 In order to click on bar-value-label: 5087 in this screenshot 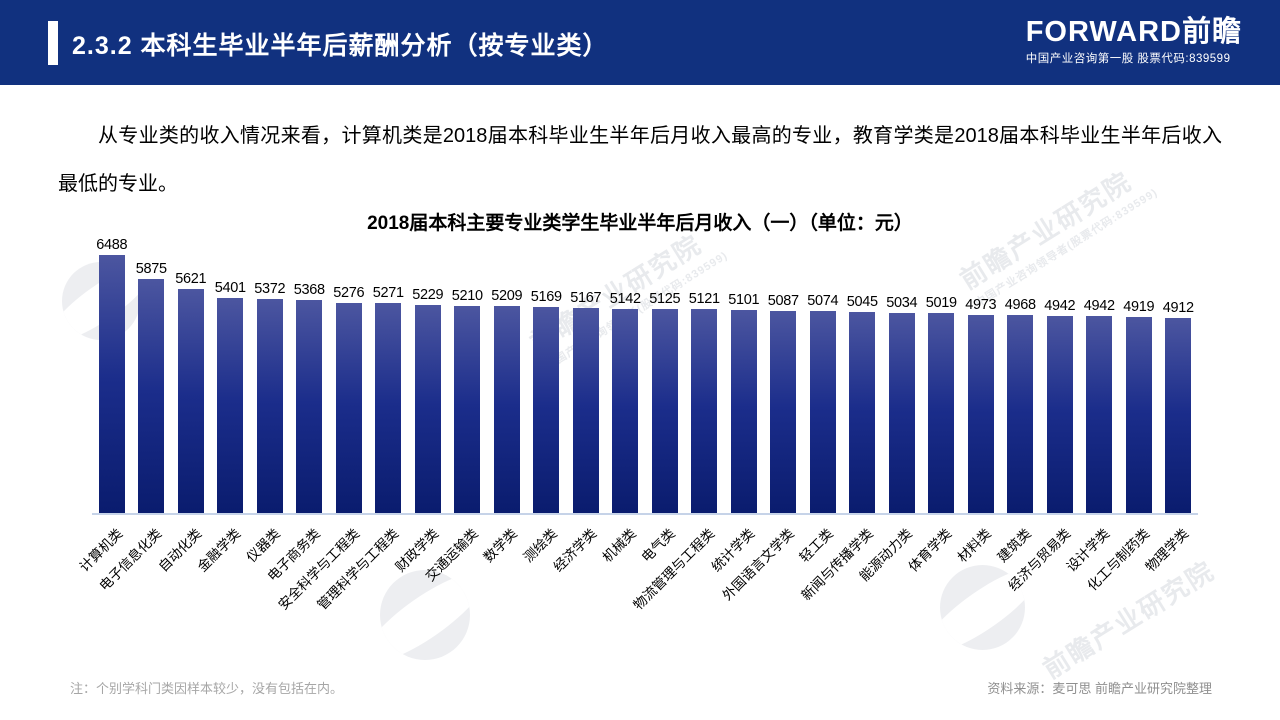, I will do `click(783, 301)`.